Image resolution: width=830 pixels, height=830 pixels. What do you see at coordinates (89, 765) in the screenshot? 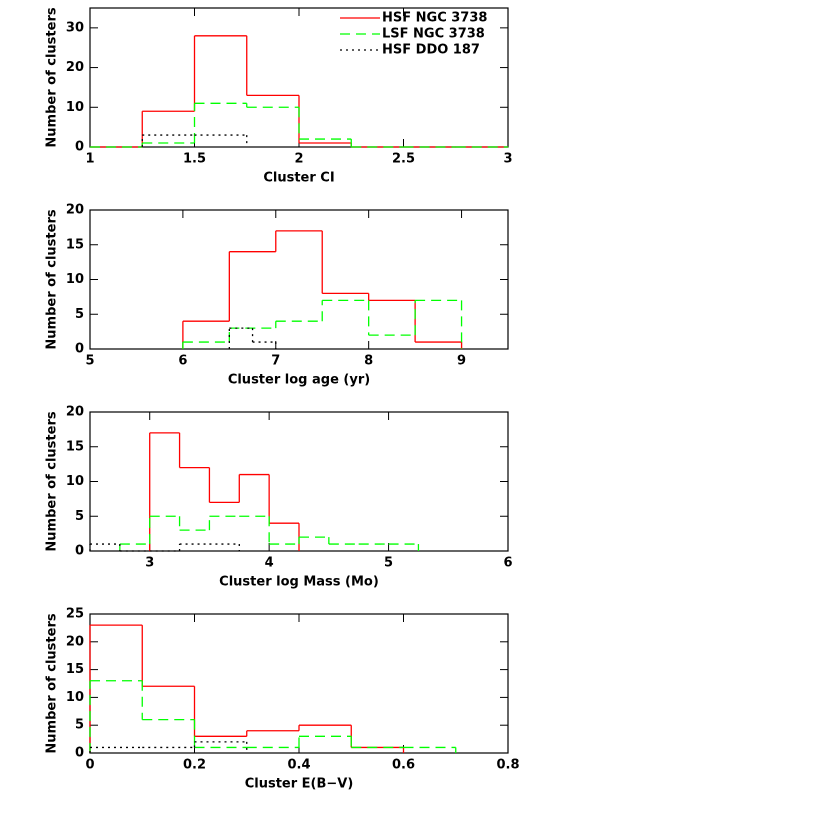
I see `x-tick-label: 0` at bounding box center [89, 765].